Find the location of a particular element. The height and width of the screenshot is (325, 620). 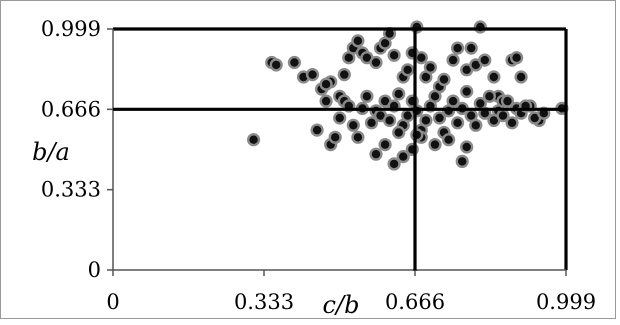

x-tick-label: 0.666 is located at coordinates (415, 302).